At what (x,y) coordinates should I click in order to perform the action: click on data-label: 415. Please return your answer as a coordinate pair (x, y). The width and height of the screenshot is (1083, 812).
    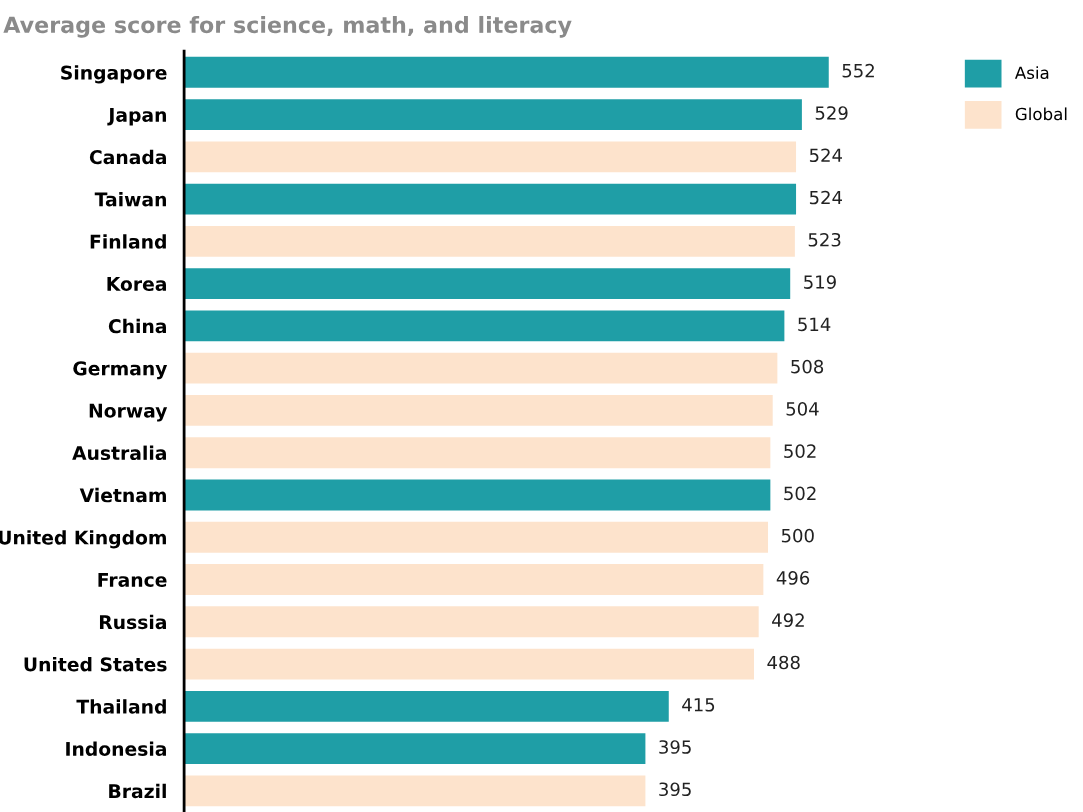
    Looking at the image, I should click on (698, 705).